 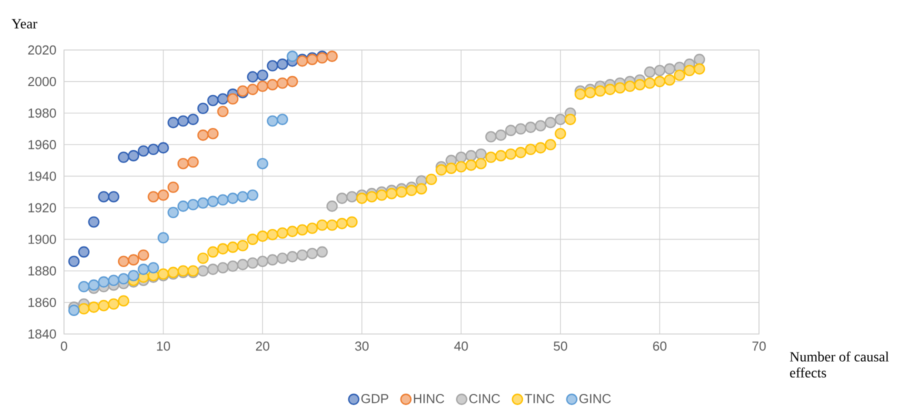 What do you see at coordinates (362, 346) in the screenshot?
I see `x-tick-label: 30` at bounding box center [362, 346].